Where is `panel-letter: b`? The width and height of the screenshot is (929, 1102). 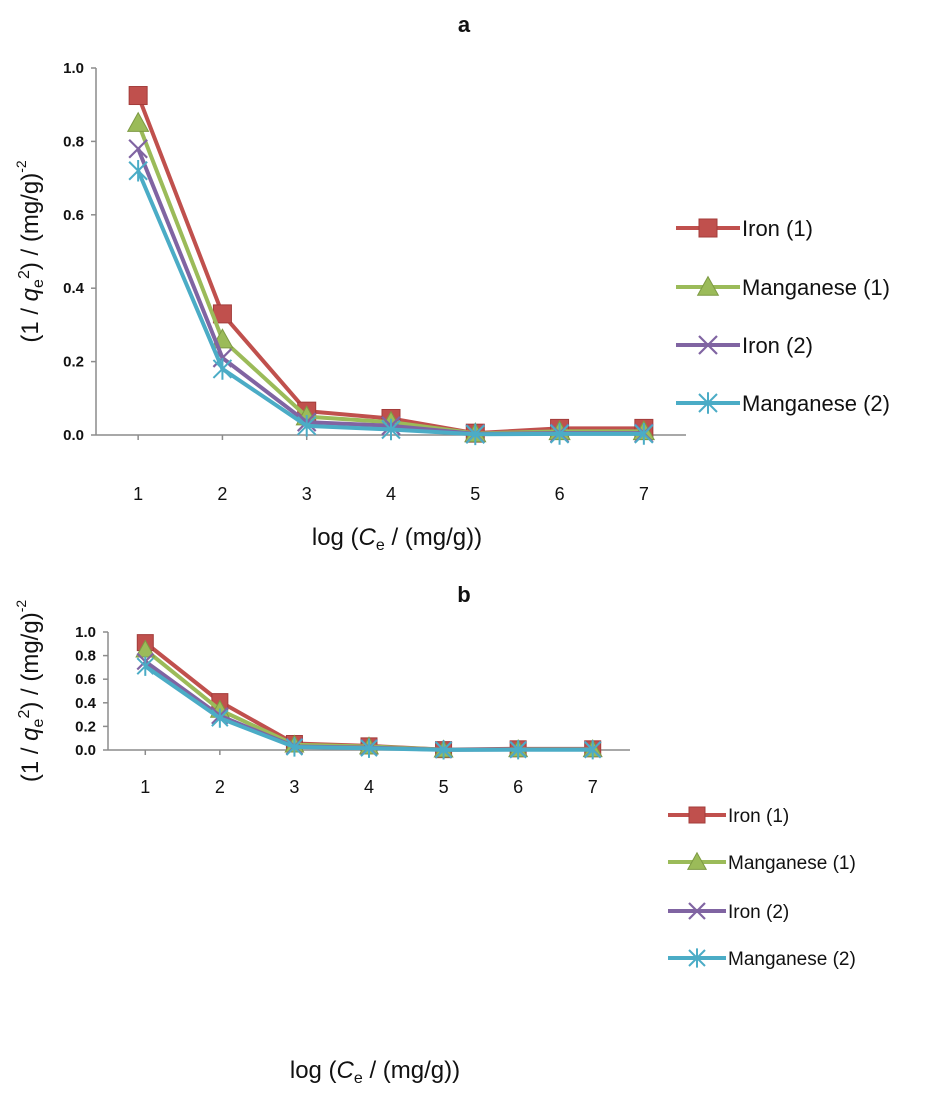
panel-letter: b is located at coordinates (463, 594).